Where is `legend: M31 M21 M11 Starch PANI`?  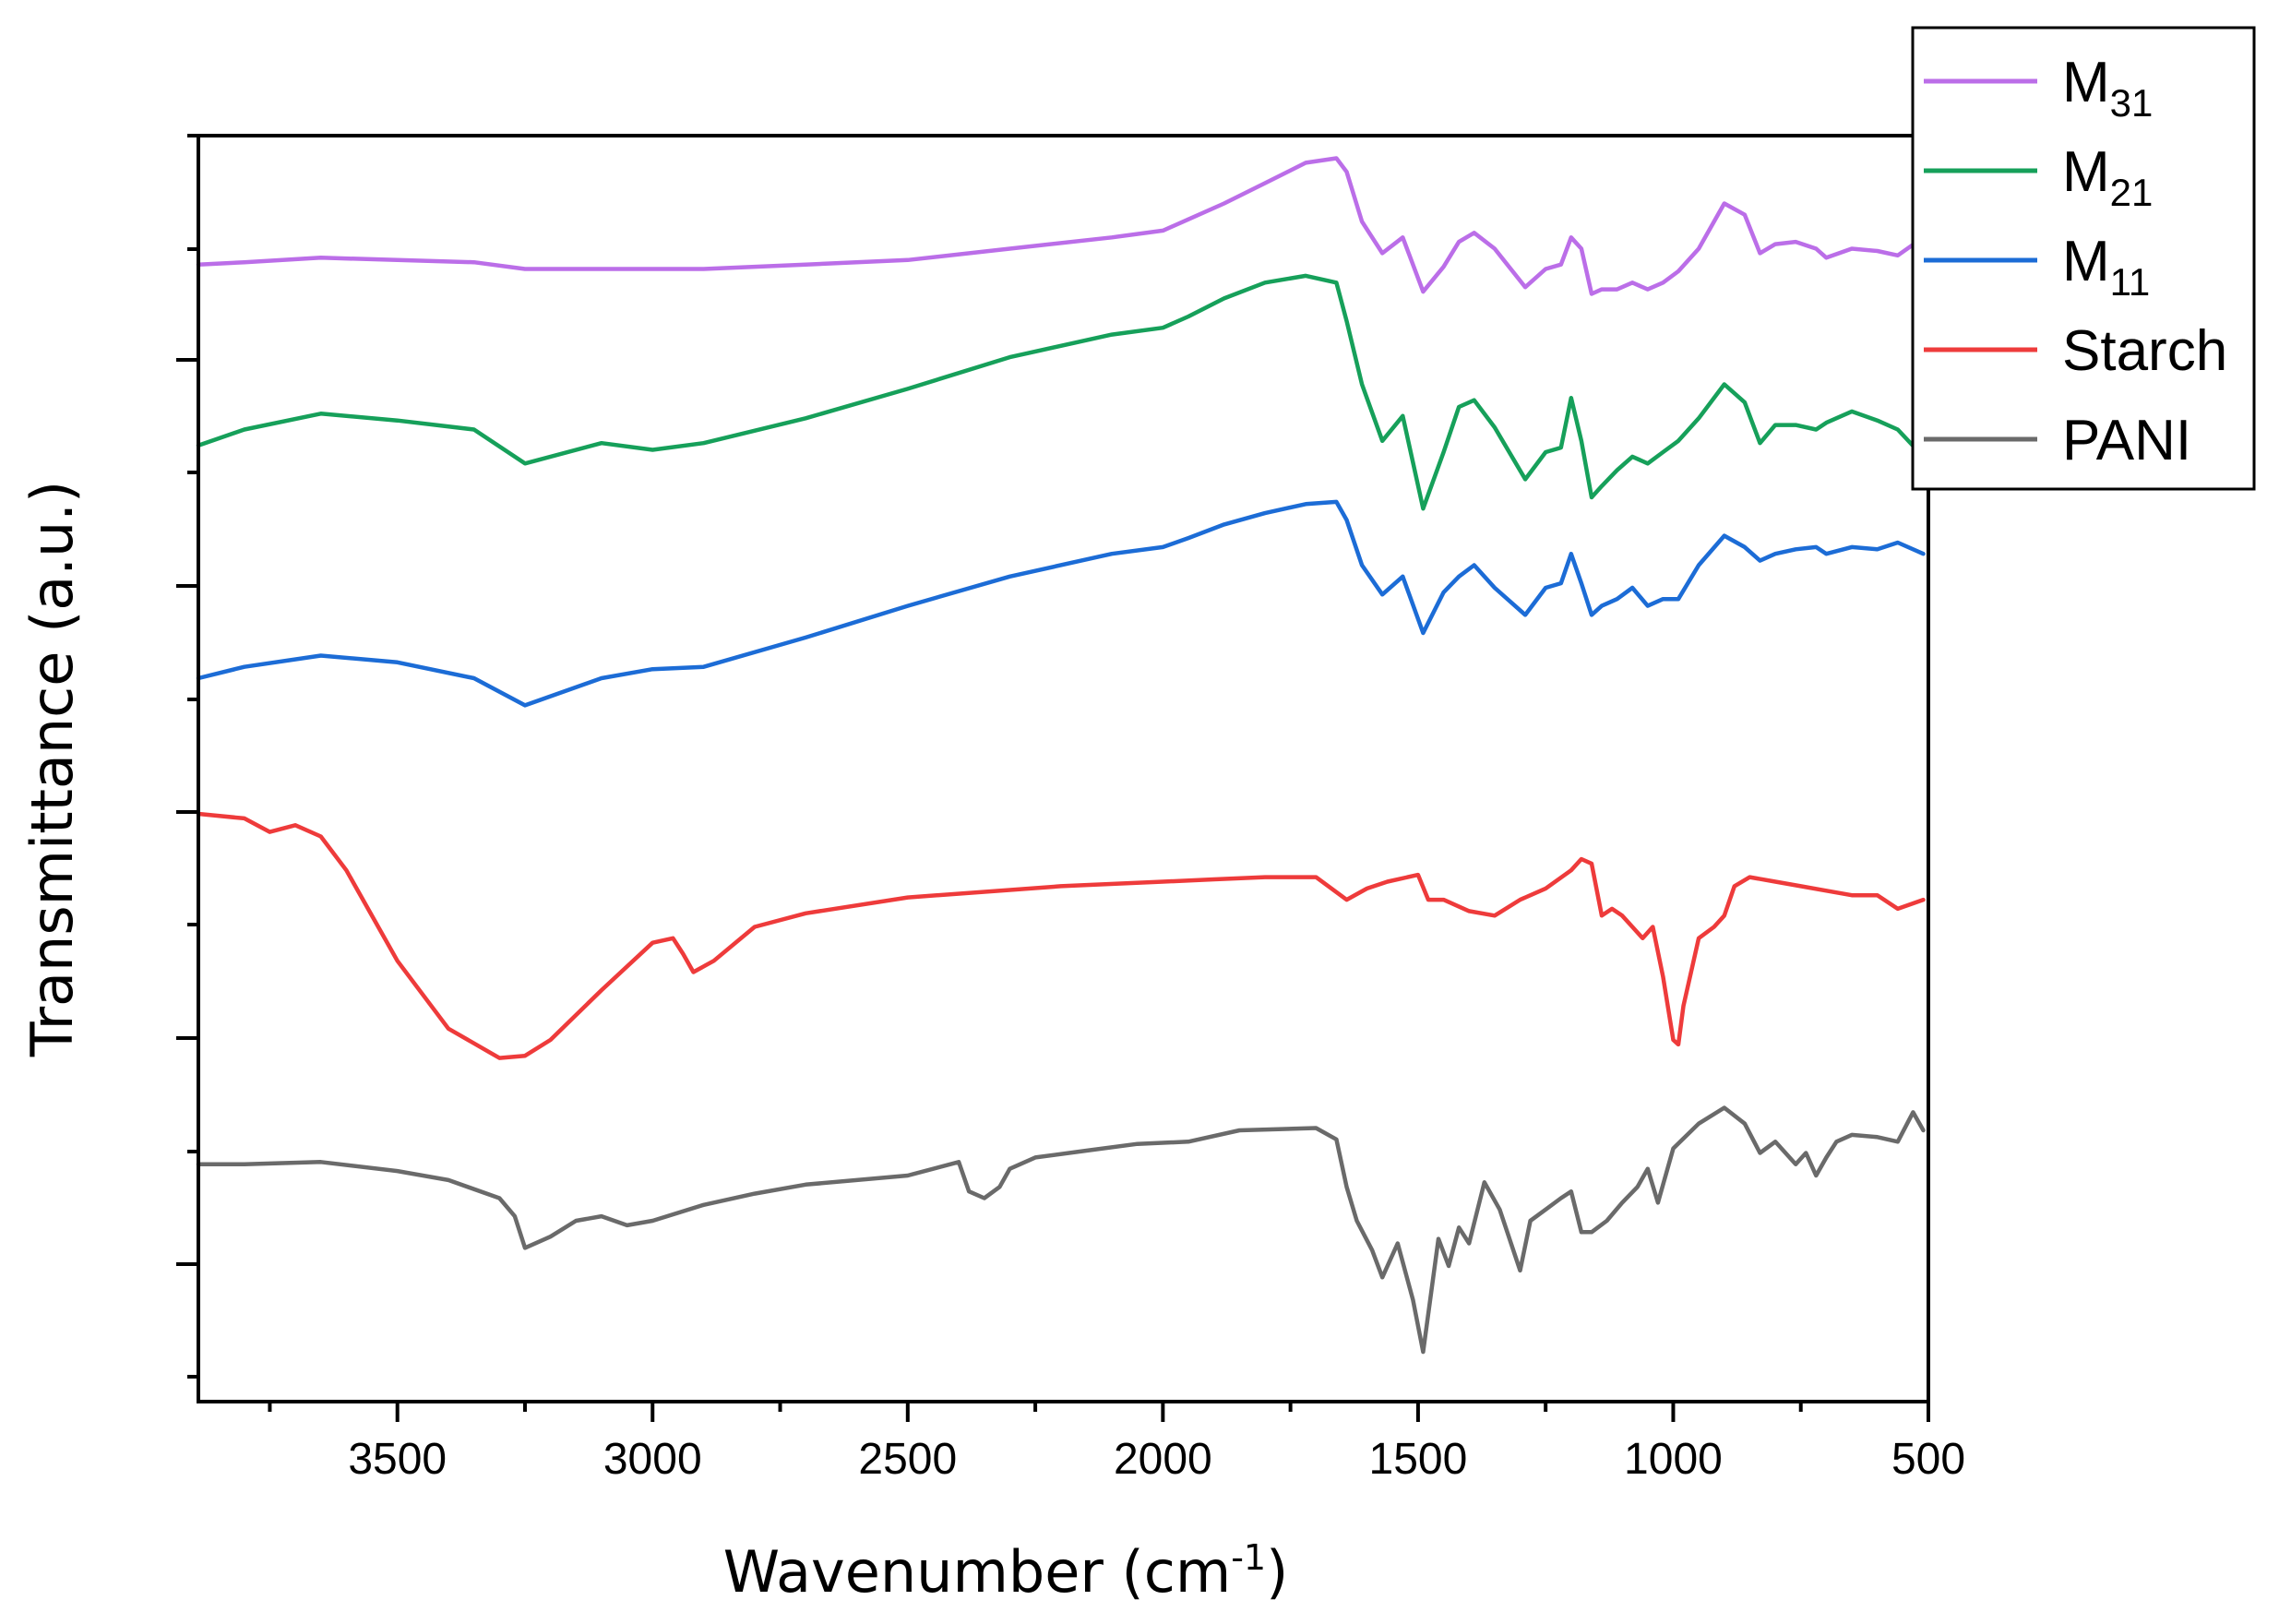
legend: M31 M21 M11 Starch PANI is located at coordinates (2083, 258).